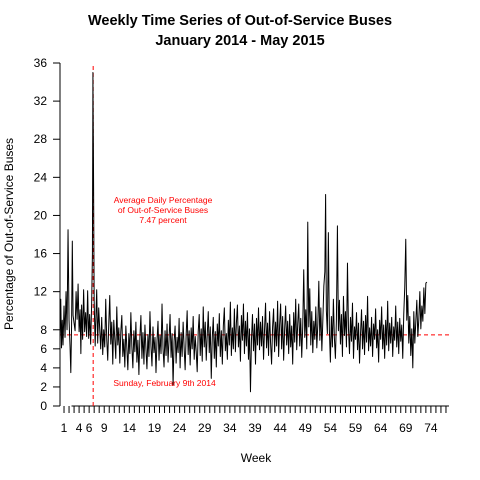  What do you see at coordinates (43, 330) in the screenshot?
I see `y-tick-label: 8` at bounding box center [43, 330].